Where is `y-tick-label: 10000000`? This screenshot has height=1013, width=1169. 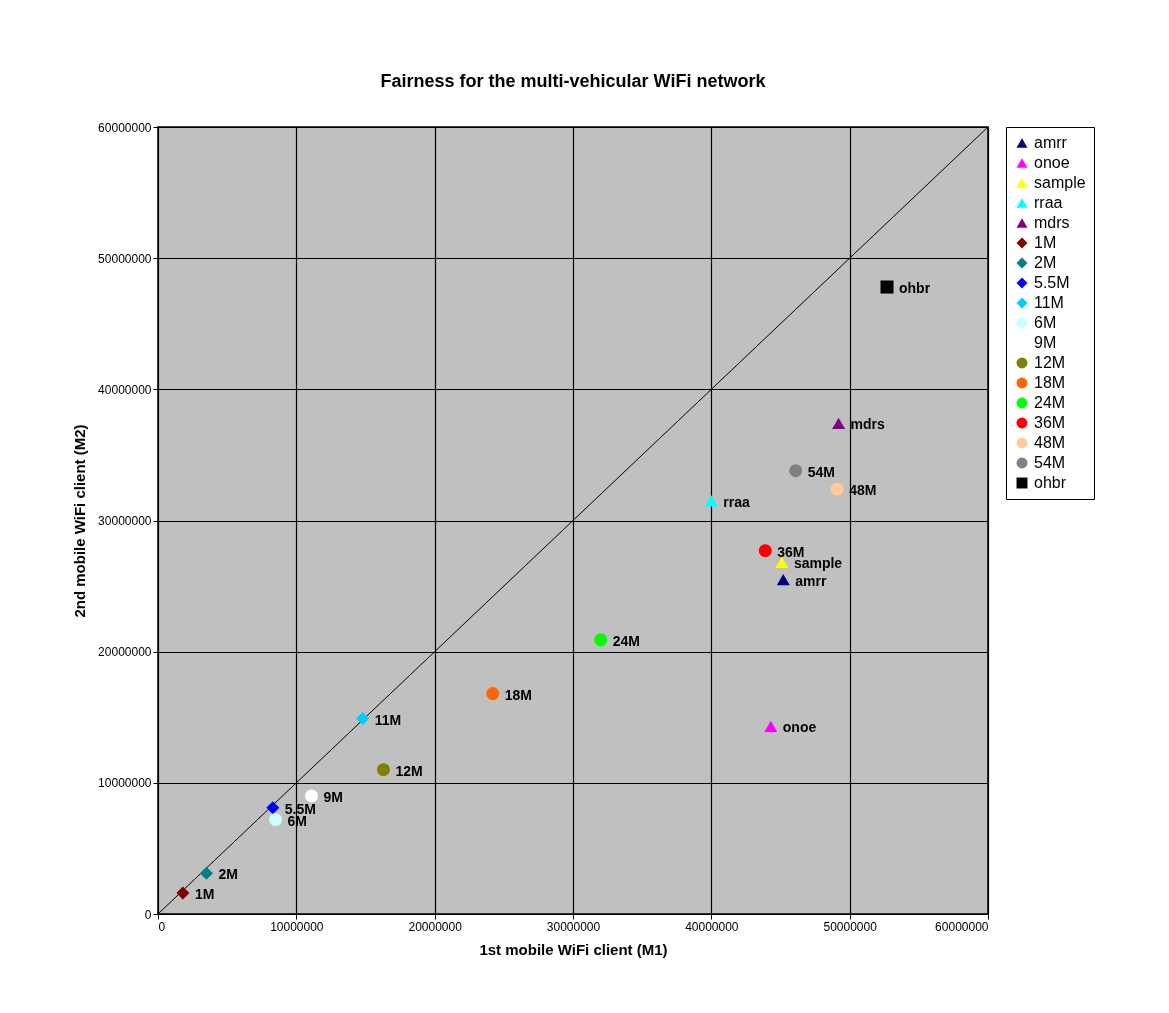
y-tick-label: 10000000 is located at coordinates (125, 783).